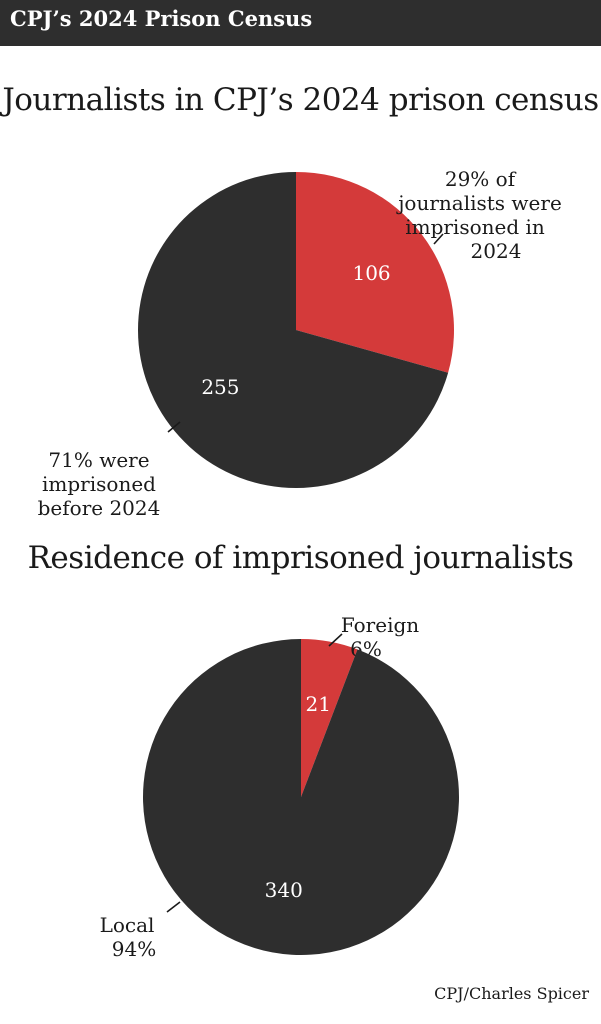 Image resolution: width=601 pixels, height=1024 pixels. I want to click on pie-slice-foreign, so click(329, 718).